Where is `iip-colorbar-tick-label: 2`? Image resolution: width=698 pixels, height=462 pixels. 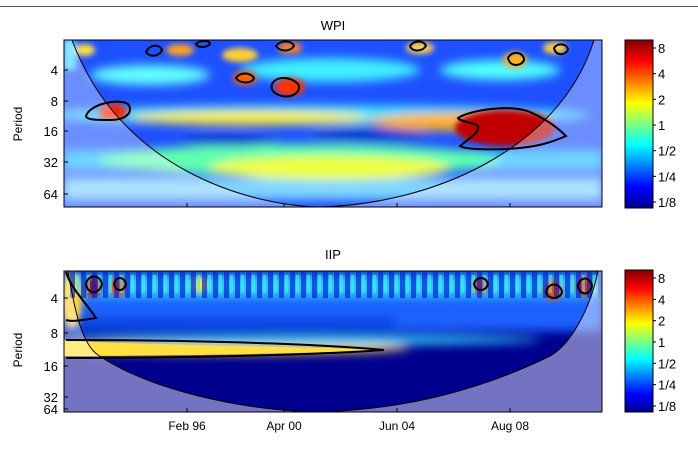
iip-colorbar-tick-label: 2 is located at coordinates (661, 321).